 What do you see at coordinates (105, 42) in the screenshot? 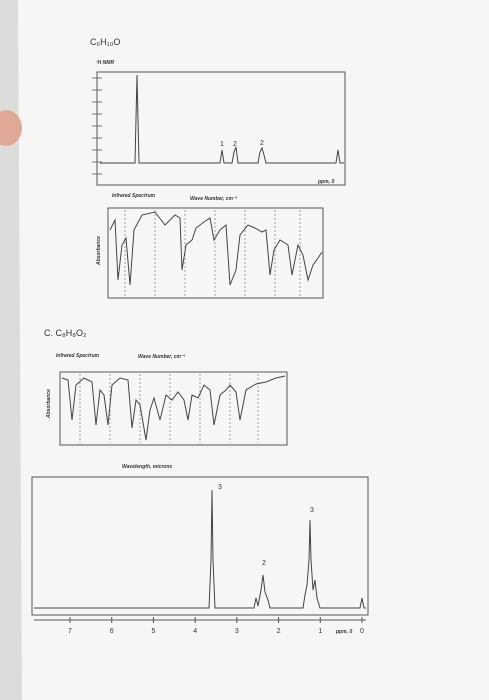
I see `formula: C₆H₁₀O` at bounding box center [105, 42].